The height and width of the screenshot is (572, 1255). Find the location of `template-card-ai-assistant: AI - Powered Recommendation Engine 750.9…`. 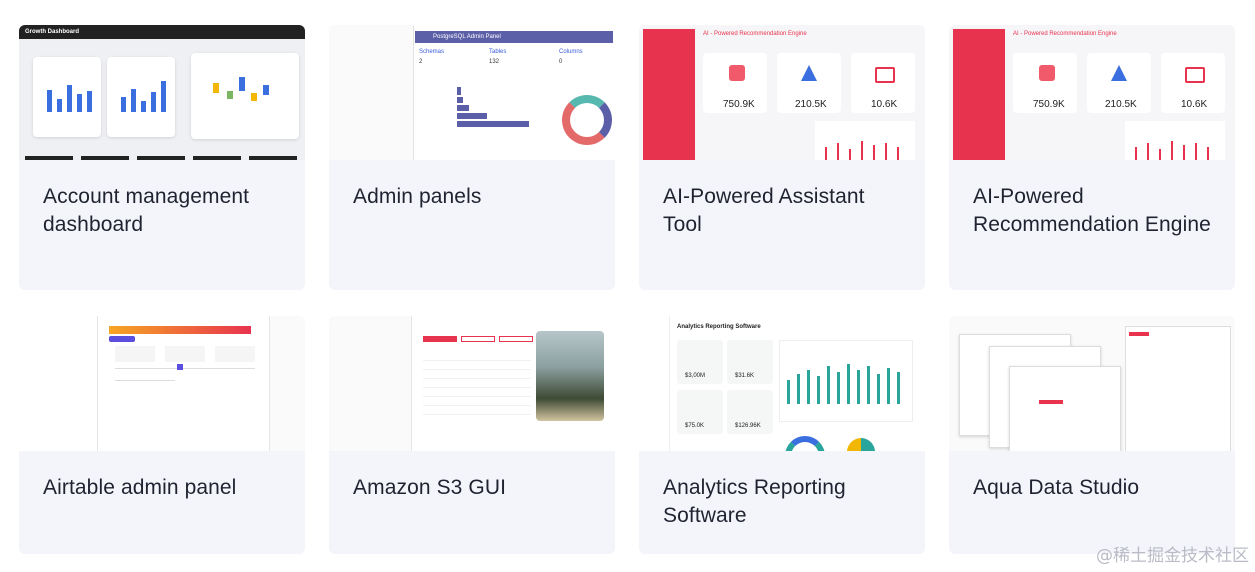

template-card-ai-assistant: AI - Powered Recommendation Engine 750.9… is located at coordinates (782, 157).